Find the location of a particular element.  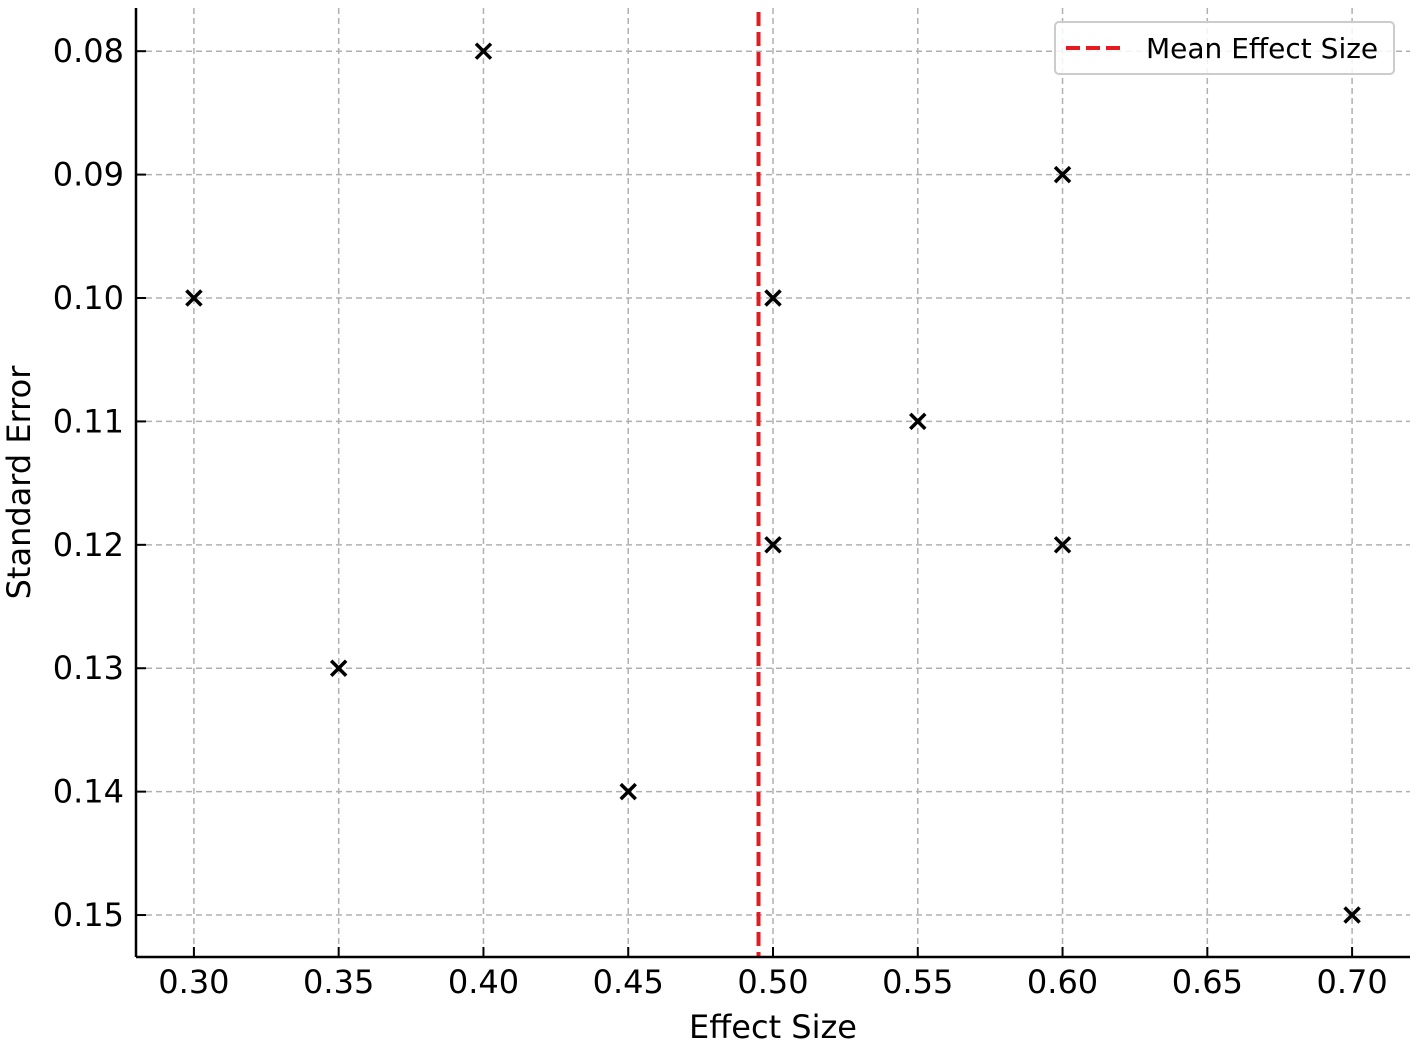

legend-box is located at coordinates (1224, 48).